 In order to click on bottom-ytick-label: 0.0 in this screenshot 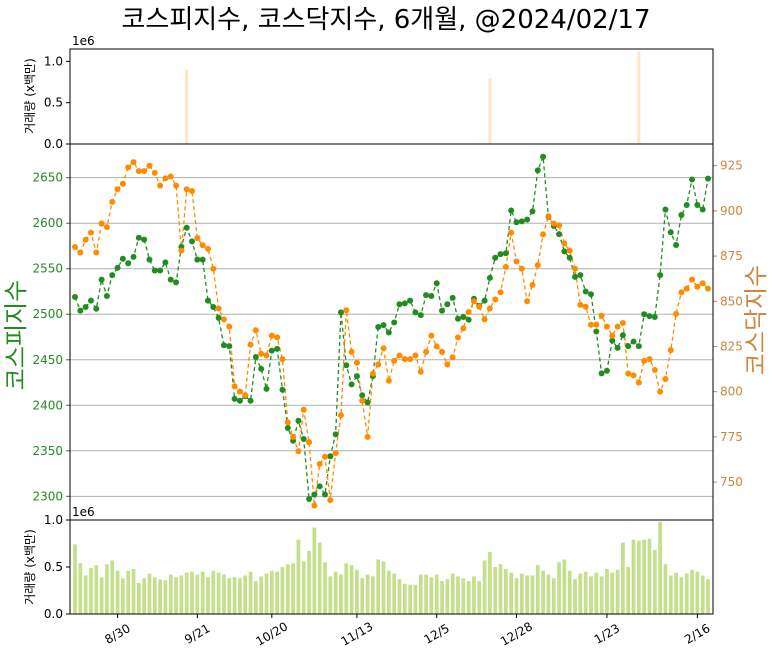, I will do `click(53, 614)`.